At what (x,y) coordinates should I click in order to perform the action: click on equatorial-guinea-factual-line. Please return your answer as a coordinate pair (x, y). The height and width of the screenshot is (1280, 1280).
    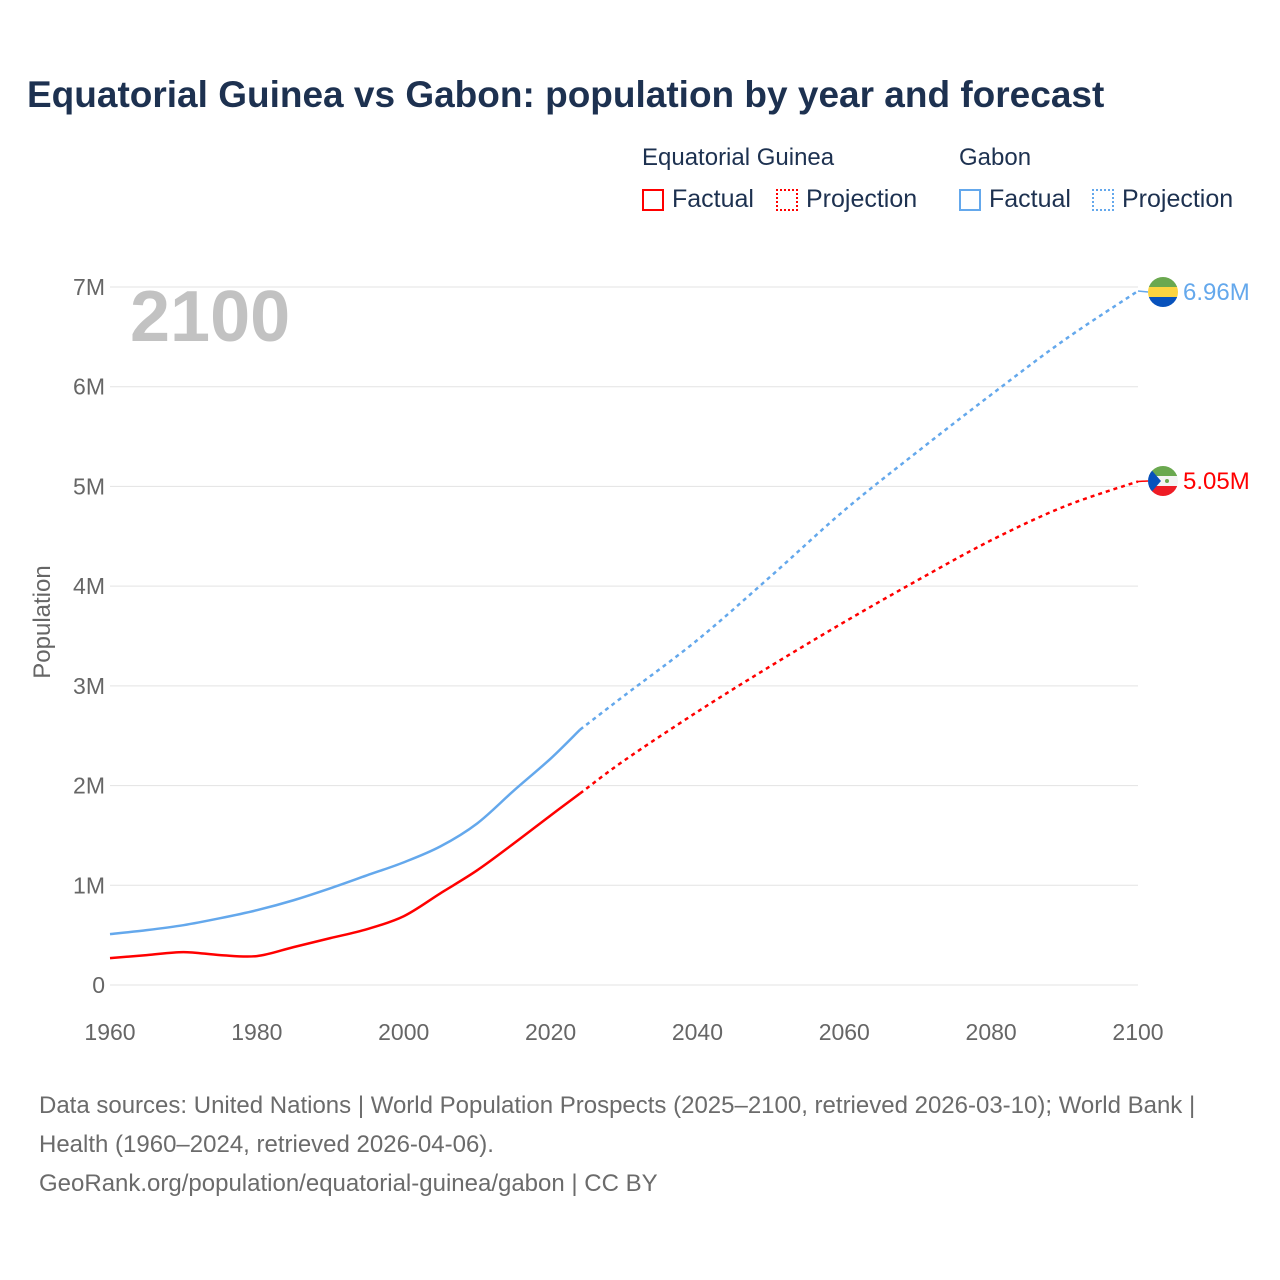
    Looking at the image, I should click on (345, 876).